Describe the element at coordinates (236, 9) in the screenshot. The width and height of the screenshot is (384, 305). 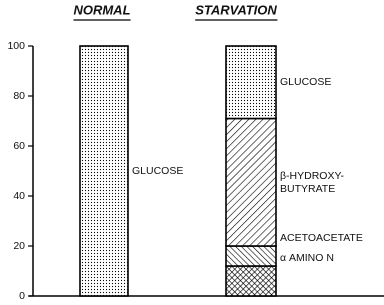
I see `column-title: STARVATION` at that location.